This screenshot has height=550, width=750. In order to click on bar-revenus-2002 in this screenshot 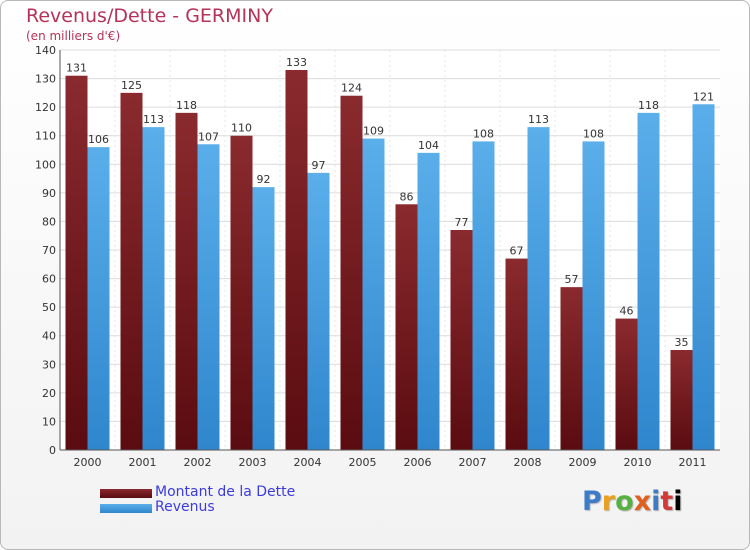, I will do `click(208, 297)`.